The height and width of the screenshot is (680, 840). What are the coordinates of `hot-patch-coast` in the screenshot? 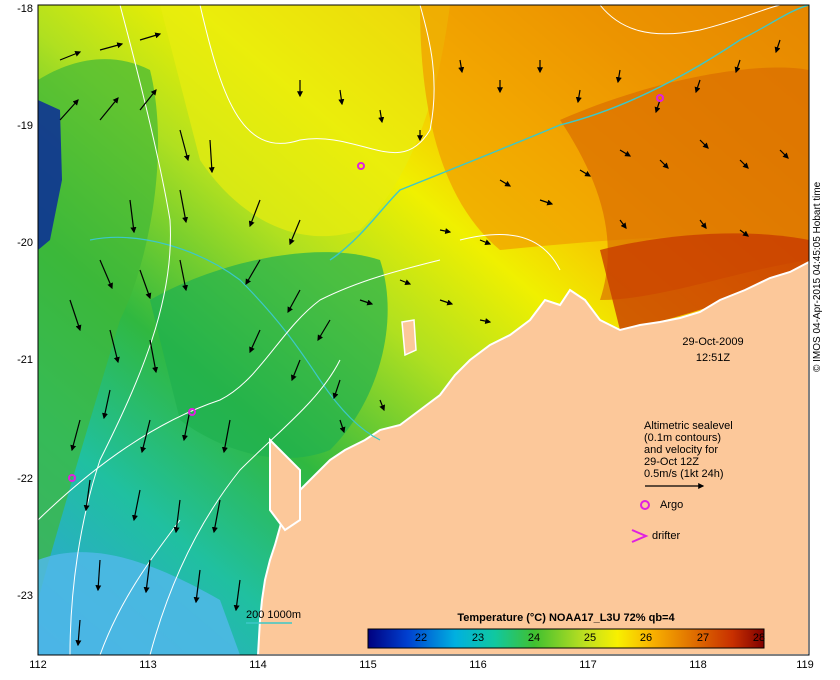 It's located at (704, 281).